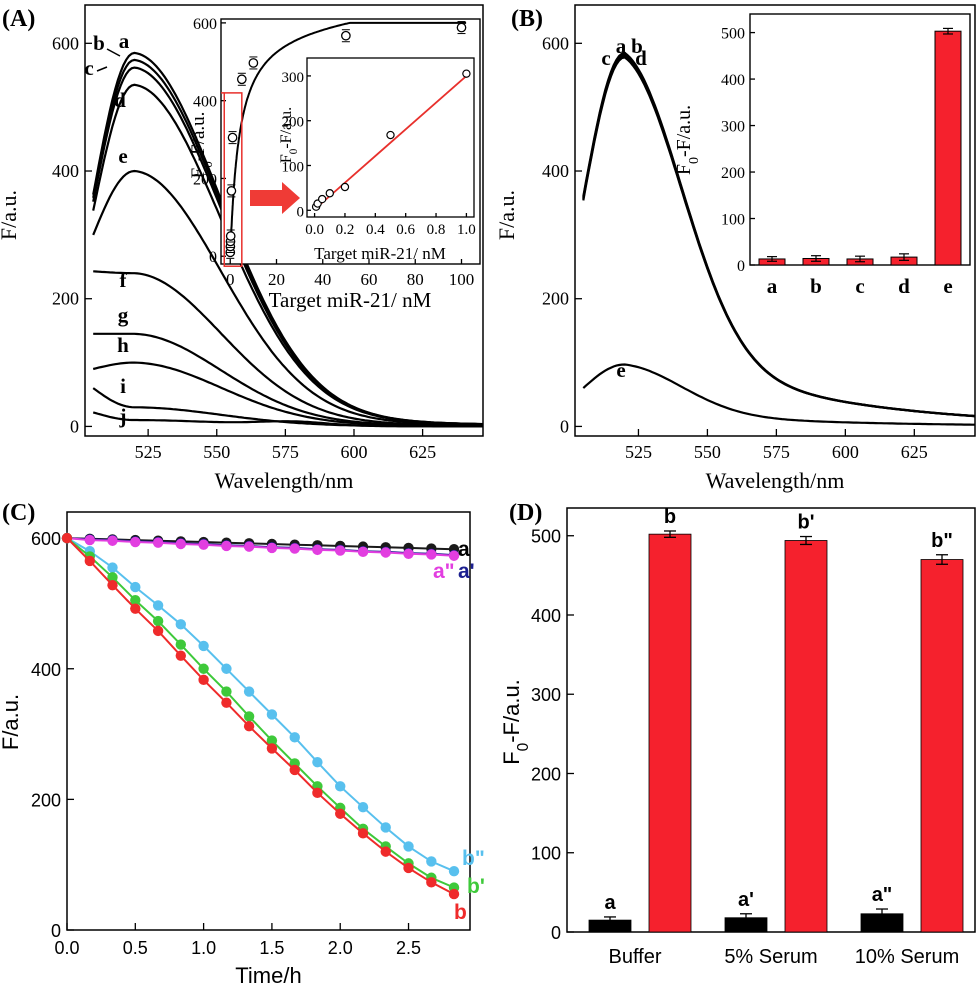 This screenshot has height=990, width=980. I want to click on panel-b-xtick-label-2: 575, so click(776, 452).